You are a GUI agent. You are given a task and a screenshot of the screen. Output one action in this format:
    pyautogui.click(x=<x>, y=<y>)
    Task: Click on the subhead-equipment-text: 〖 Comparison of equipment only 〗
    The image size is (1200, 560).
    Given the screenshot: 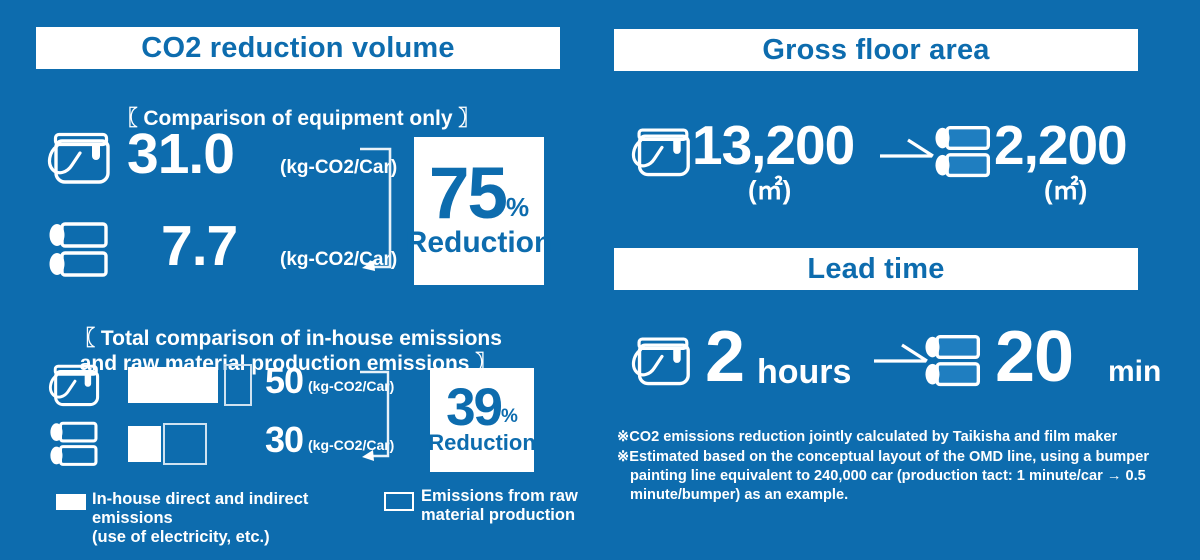 What is the action you would take?
    pyautogui.click(x=298, y=119)
    